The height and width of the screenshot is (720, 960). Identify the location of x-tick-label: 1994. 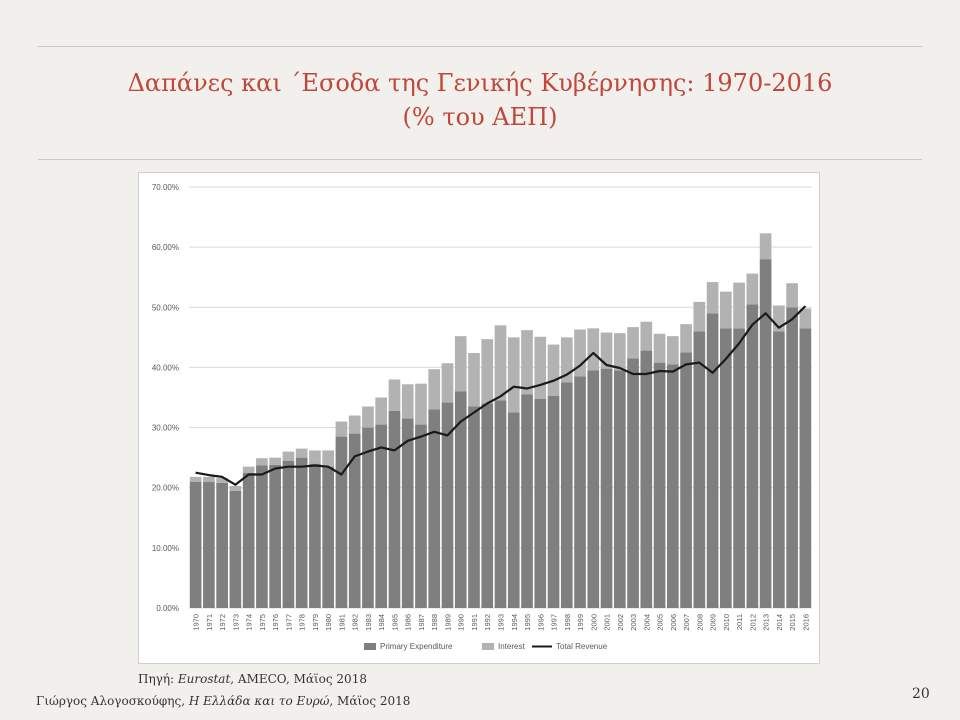
(514, 622).